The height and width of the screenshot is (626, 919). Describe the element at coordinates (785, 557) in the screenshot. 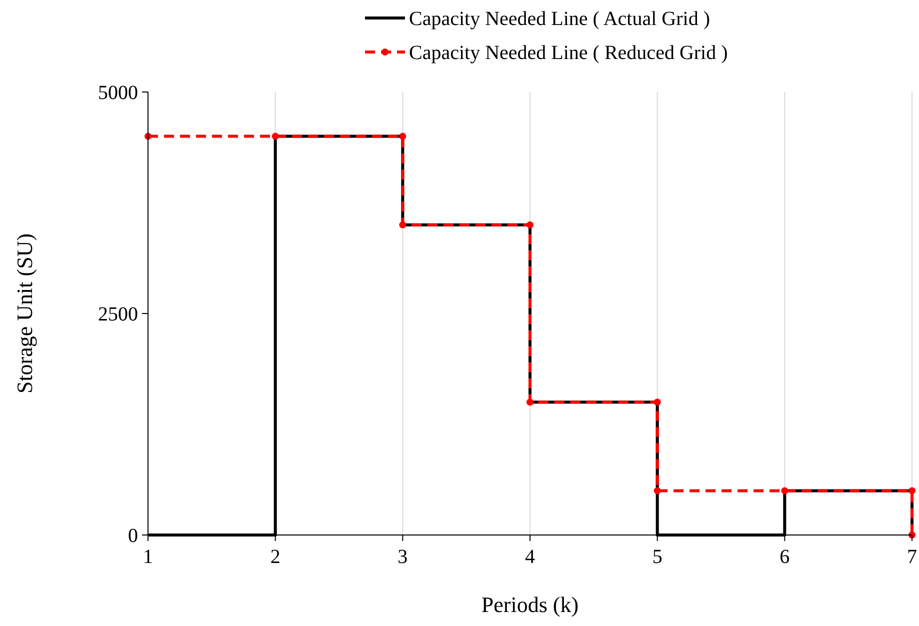

I see `x-tick-label: 6` at that location.